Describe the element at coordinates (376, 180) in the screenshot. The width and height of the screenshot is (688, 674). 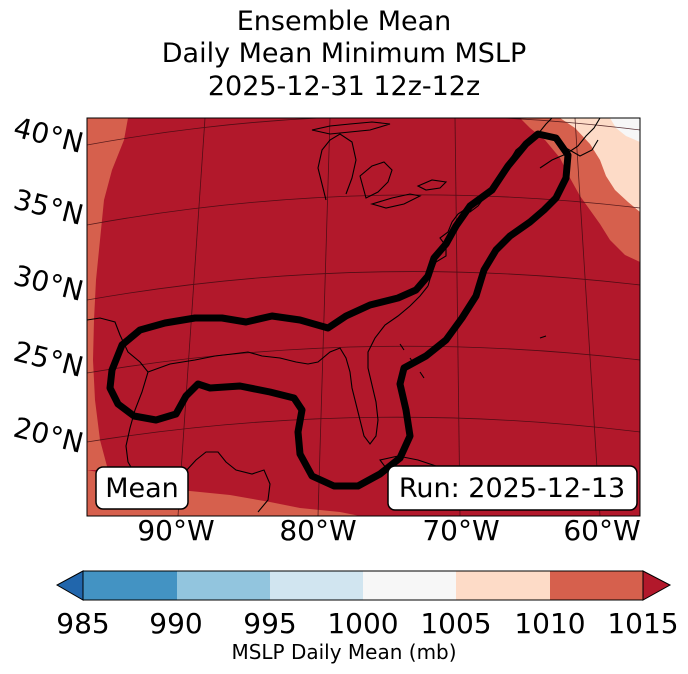
I see `lake-huron` at that location.